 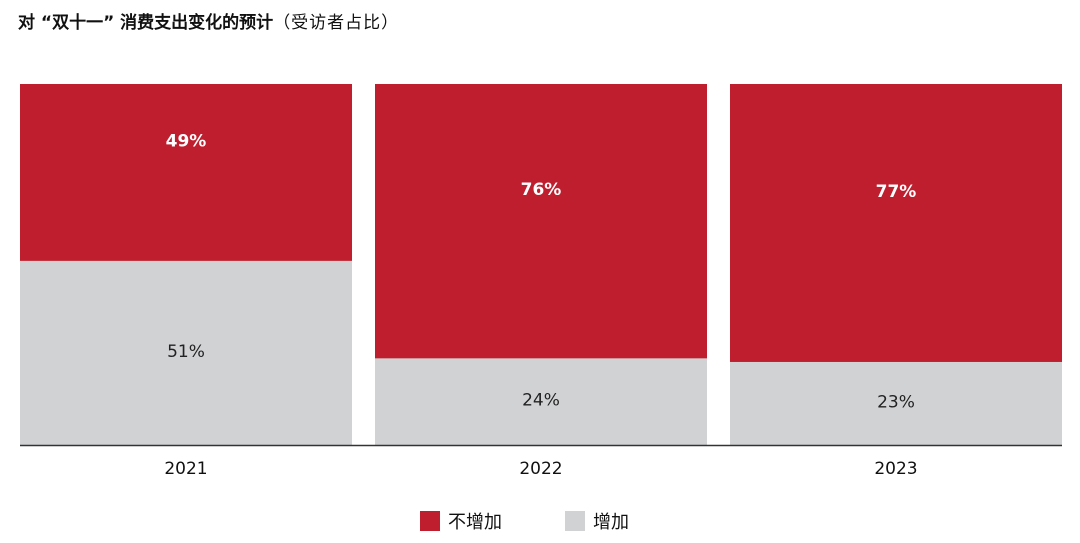 What do you see at coordinates (186, 141) in the screenshot?
I see `data-label-not-increase-2021: 49%` at bounding box center [186, 141].